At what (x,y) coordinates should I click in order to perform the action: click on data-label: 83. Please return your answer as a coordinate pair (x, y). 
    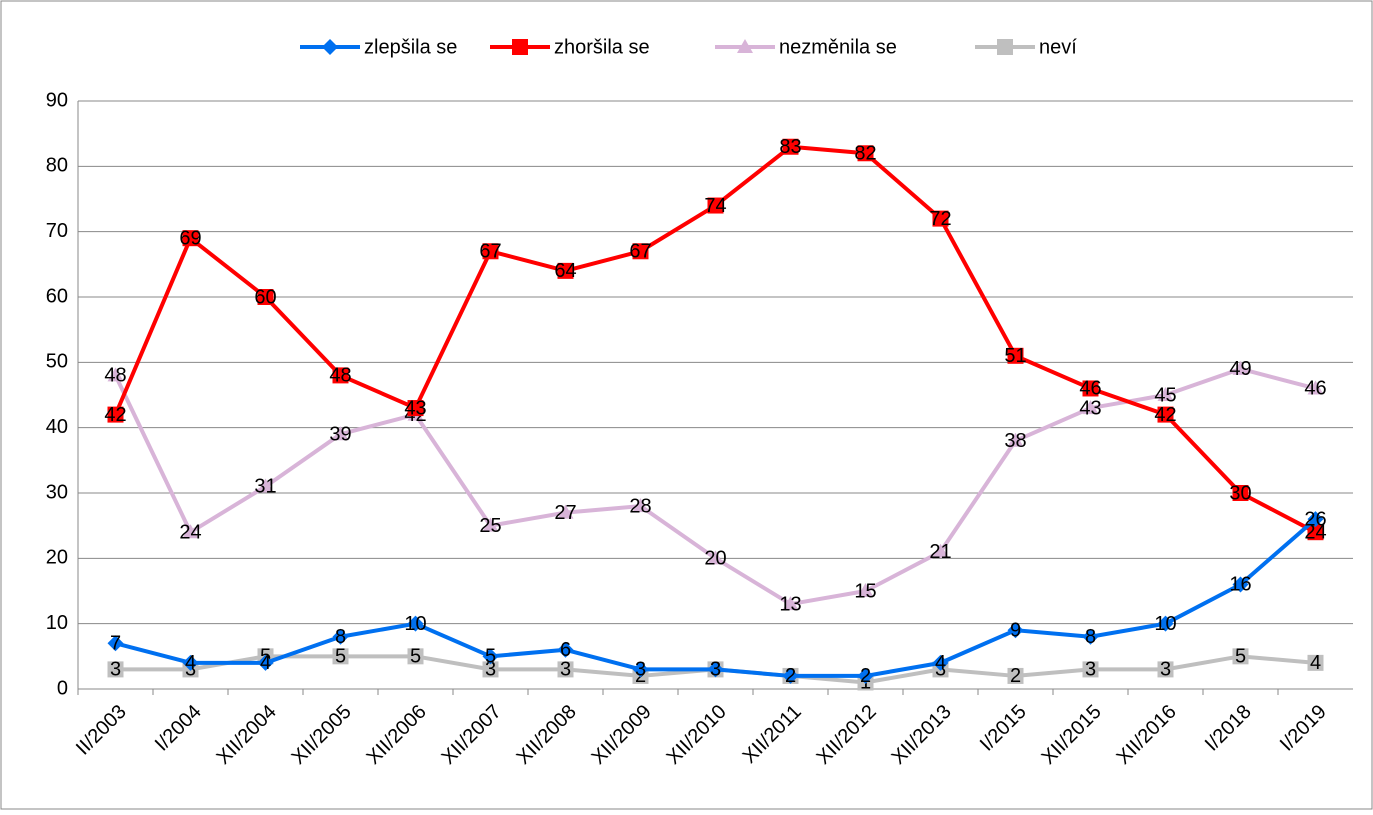
    Looking at the image, I should click on (790, 147).